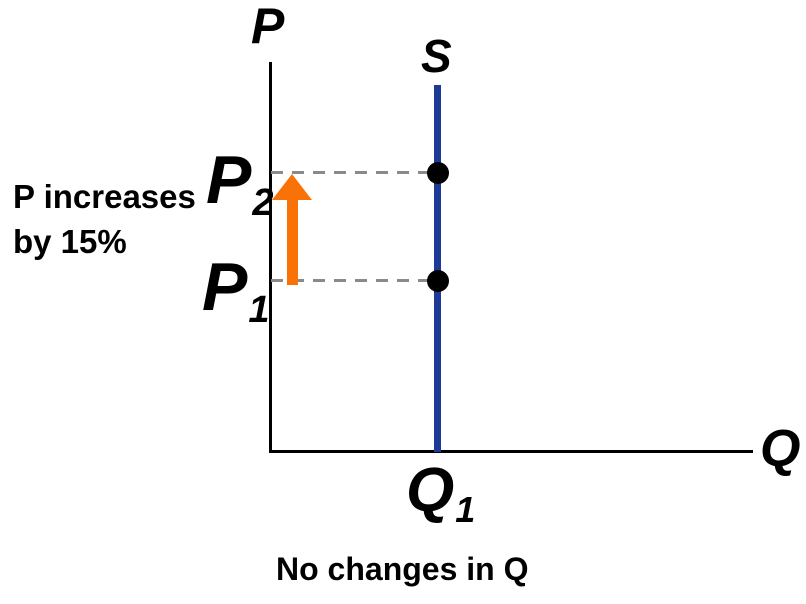  I want to click on price-label-p1-subscript: 1, so click(259, 310).